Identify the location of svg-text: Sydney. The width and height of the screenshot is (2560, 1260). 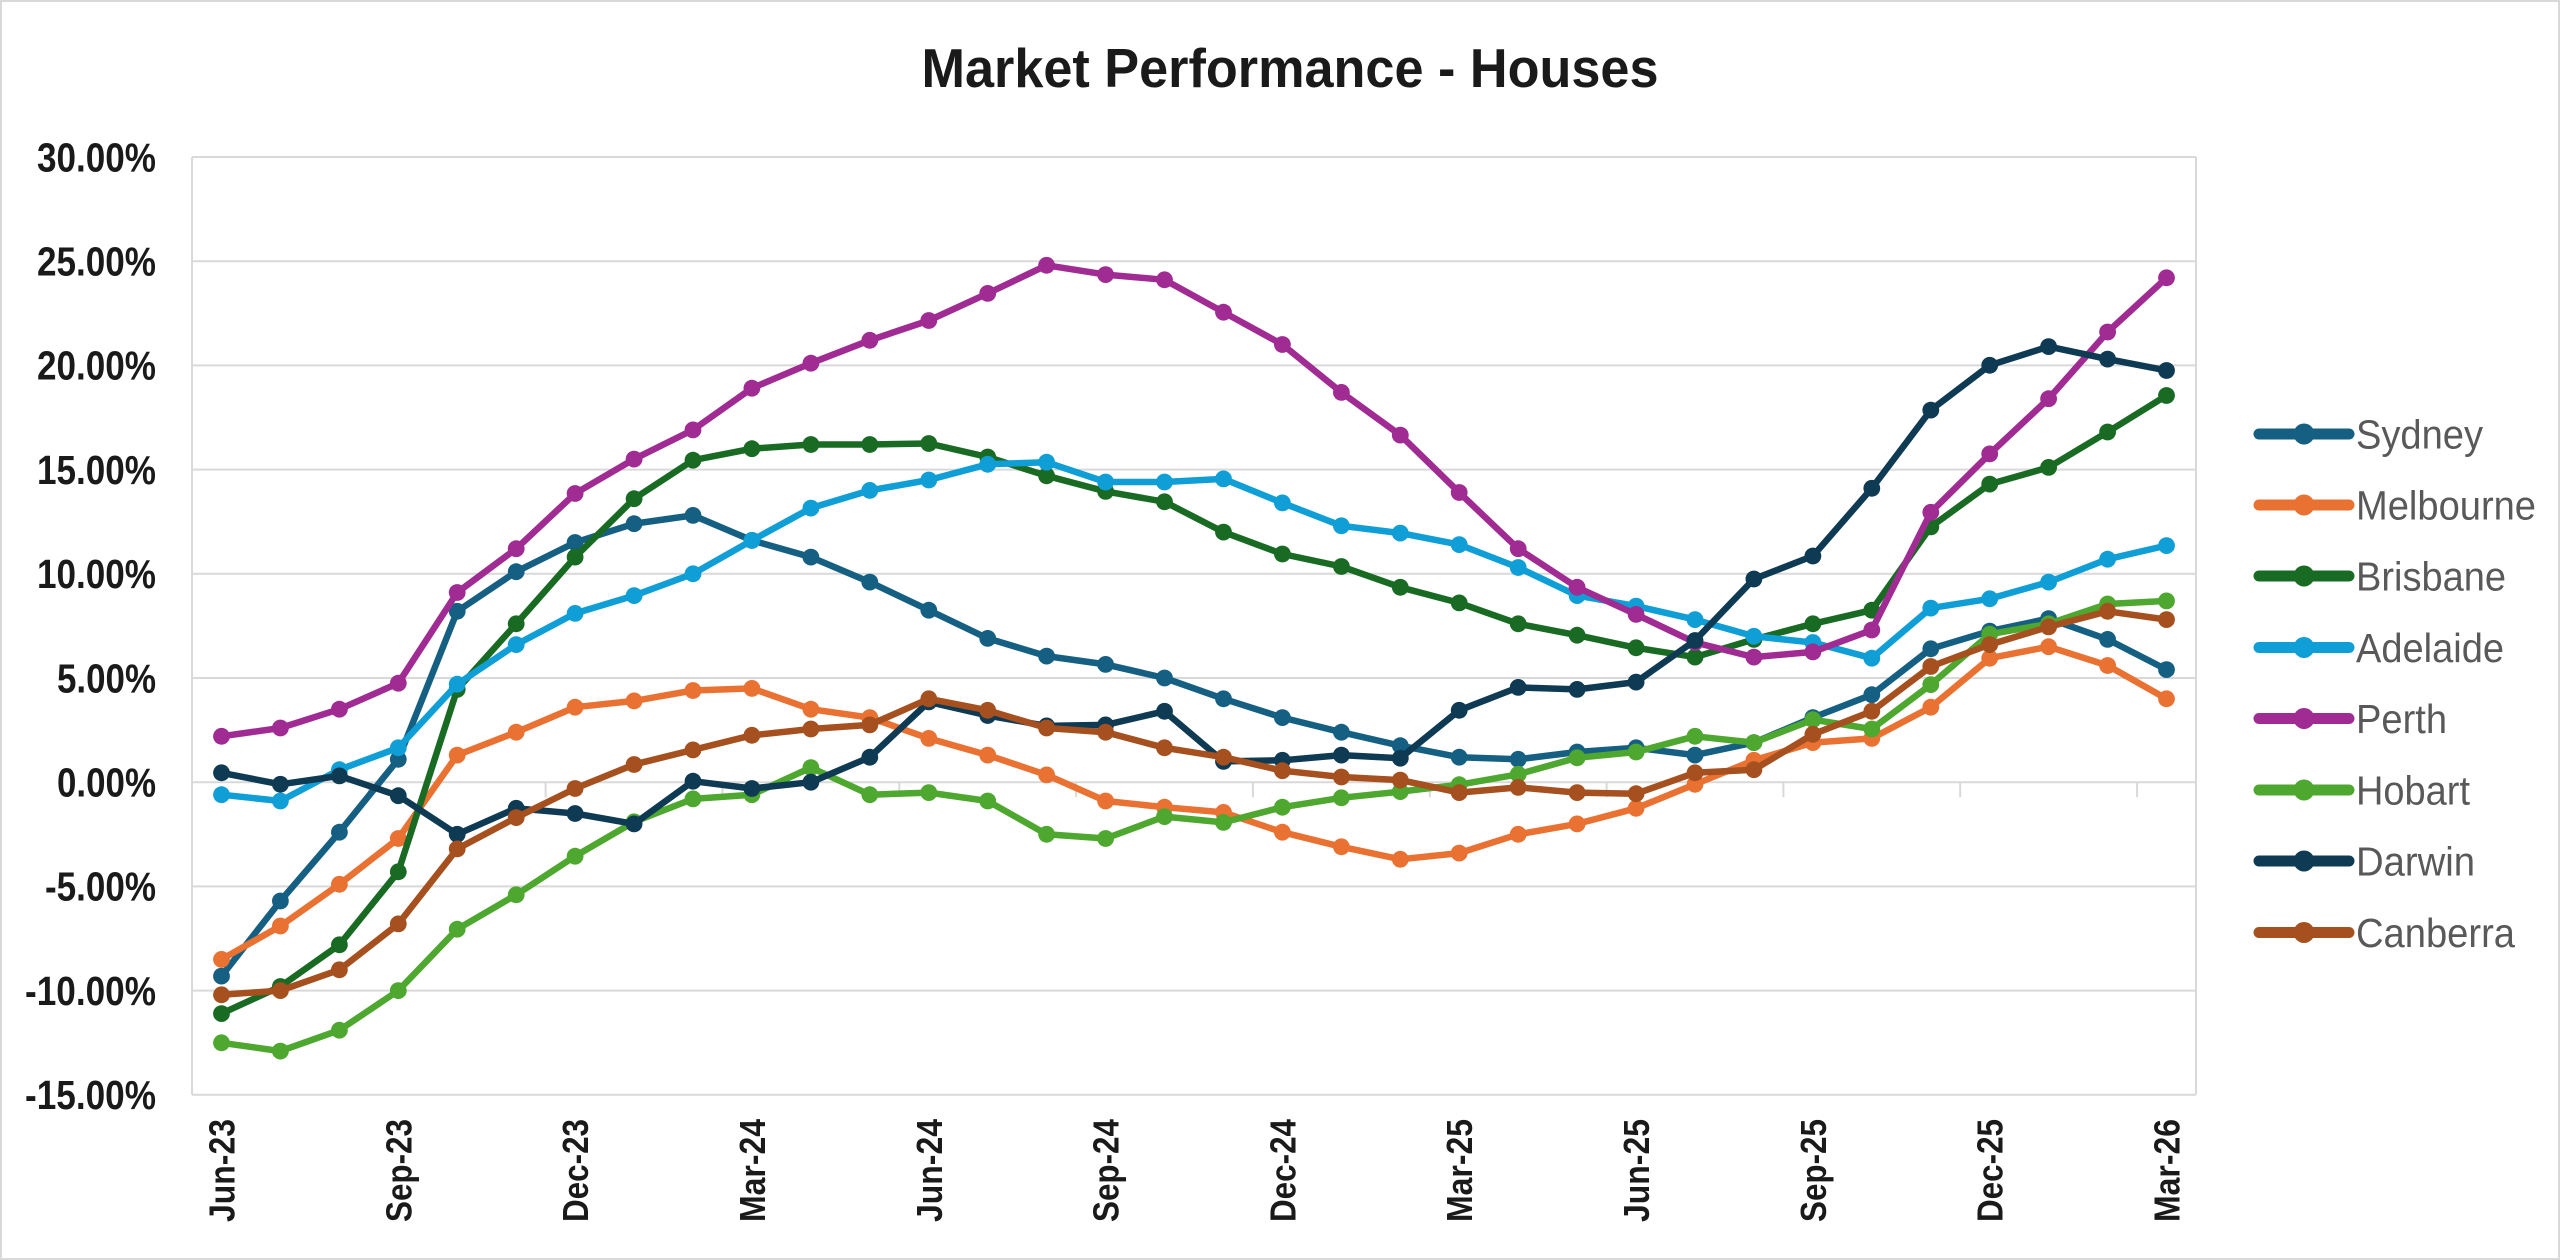
(2419, 434).